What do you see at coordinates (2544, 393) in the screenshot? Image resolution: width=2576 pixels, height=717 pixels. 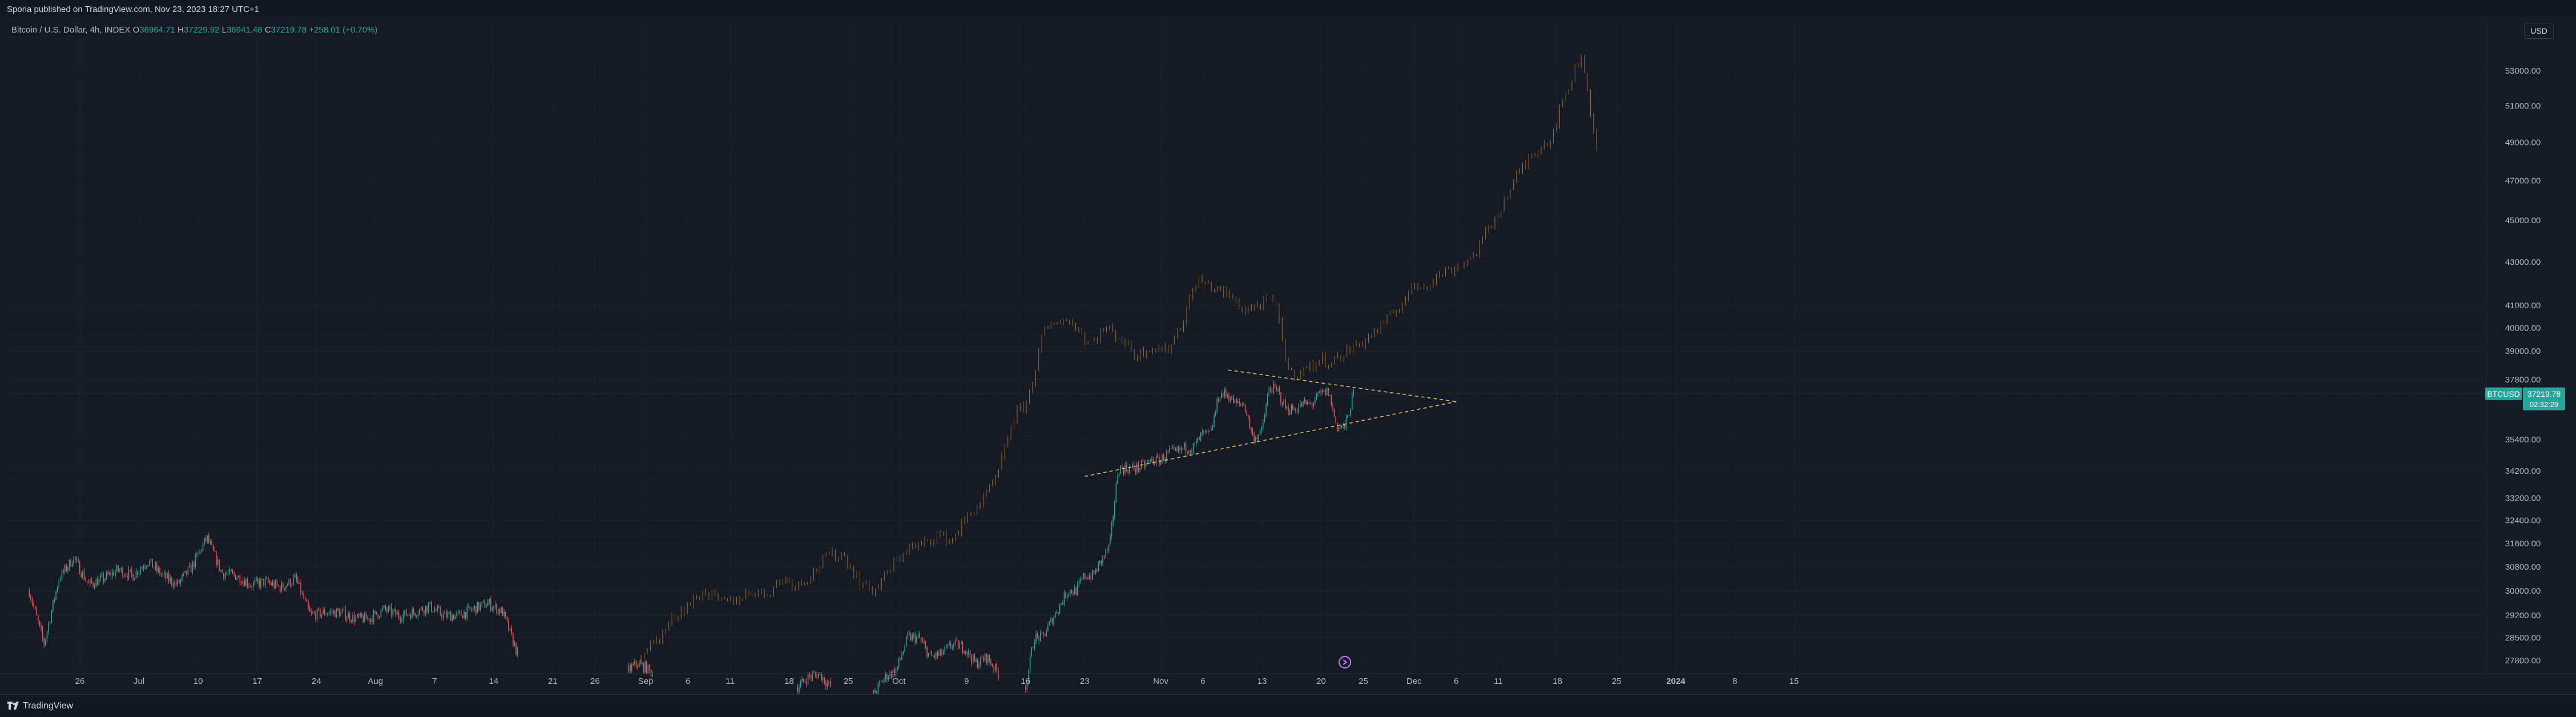 I see `last-price-label: 37219.78` at bounding box center [2544, 393].